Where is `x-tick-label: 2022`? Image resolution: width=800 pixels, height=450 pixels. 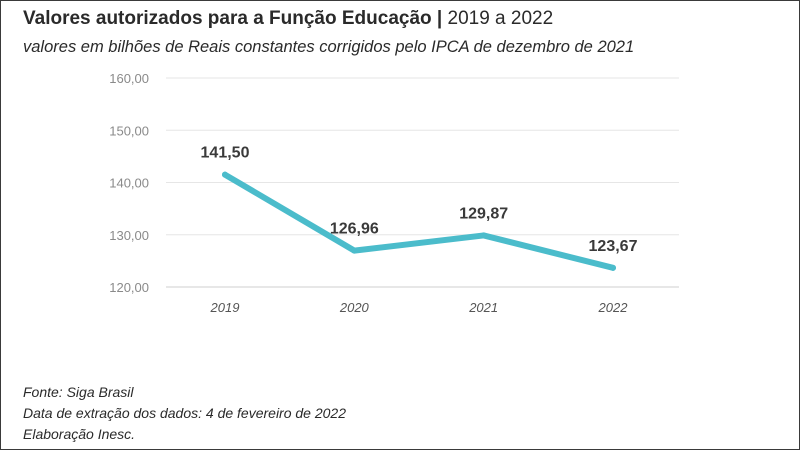
x-tick-label: 2022 is located at coordinates (613, 307).